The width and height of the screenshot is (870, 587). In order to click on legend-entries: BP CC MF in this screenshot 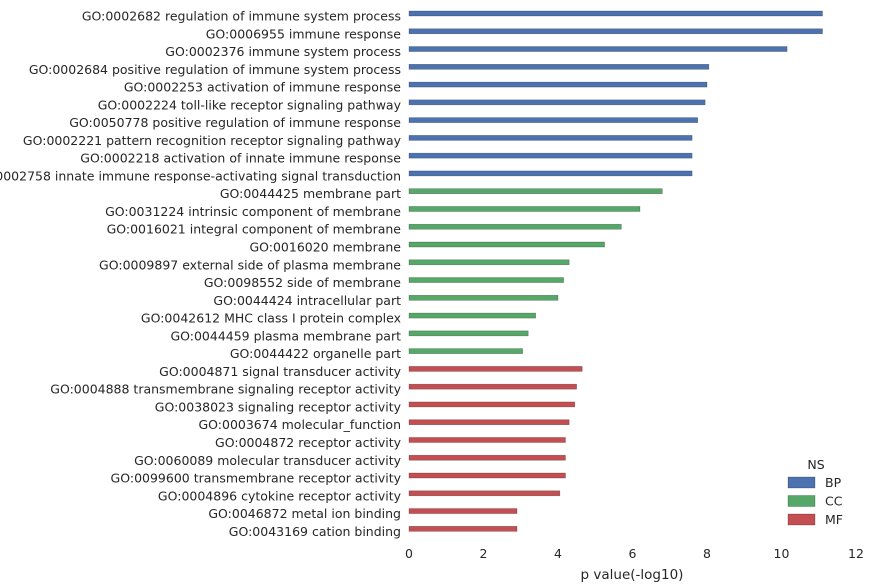, I will do `click(815, 501)`.